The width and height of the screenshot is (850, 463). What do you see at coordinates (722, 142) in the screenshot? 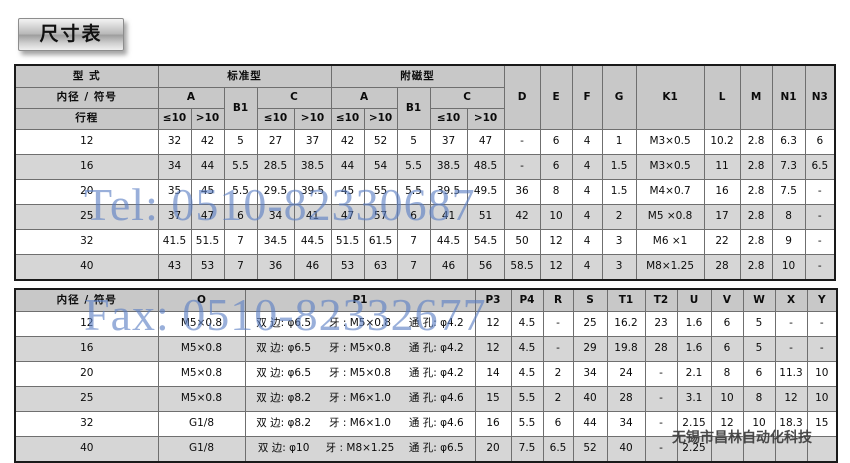
I see `cell-l: 10.2` at bounding box center [722, 142].